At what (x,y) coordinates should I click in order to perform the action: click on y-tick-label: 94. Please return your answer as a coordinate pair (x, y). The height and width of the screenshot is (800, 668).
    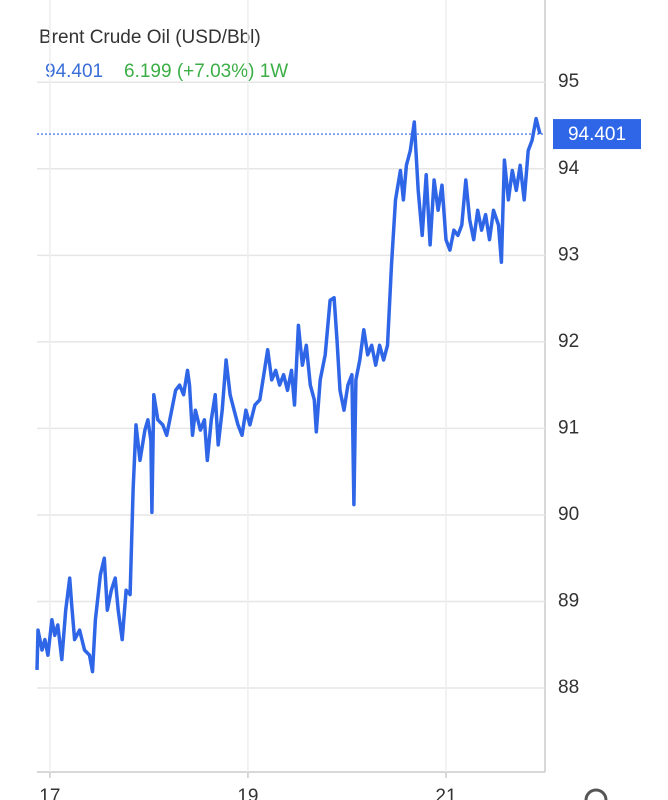
    Looking at the image, I should click on (569, 168).